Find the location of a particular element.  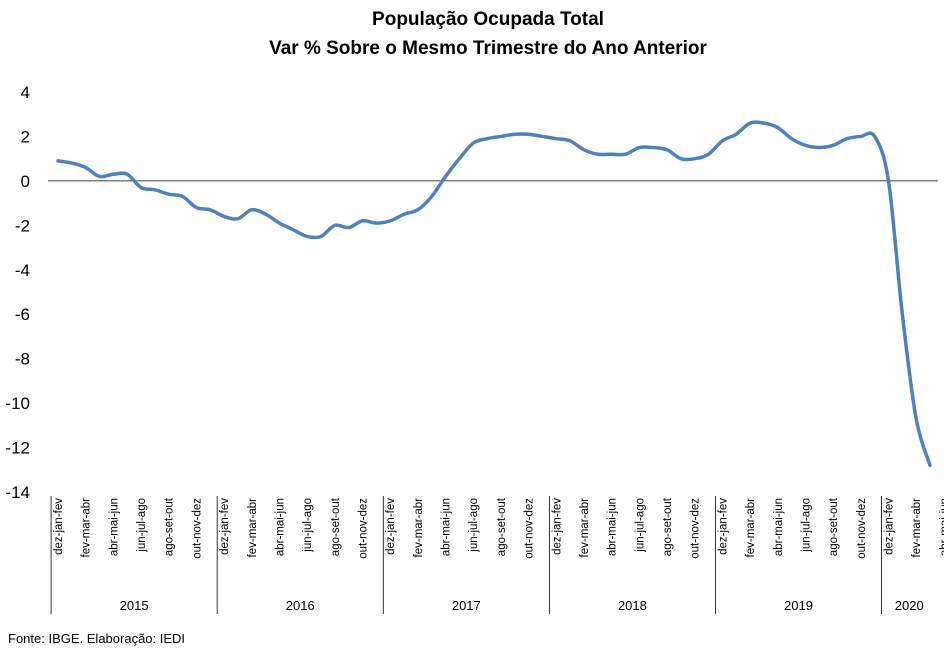

year-label: 2018 is located at coordinates (632, 605).